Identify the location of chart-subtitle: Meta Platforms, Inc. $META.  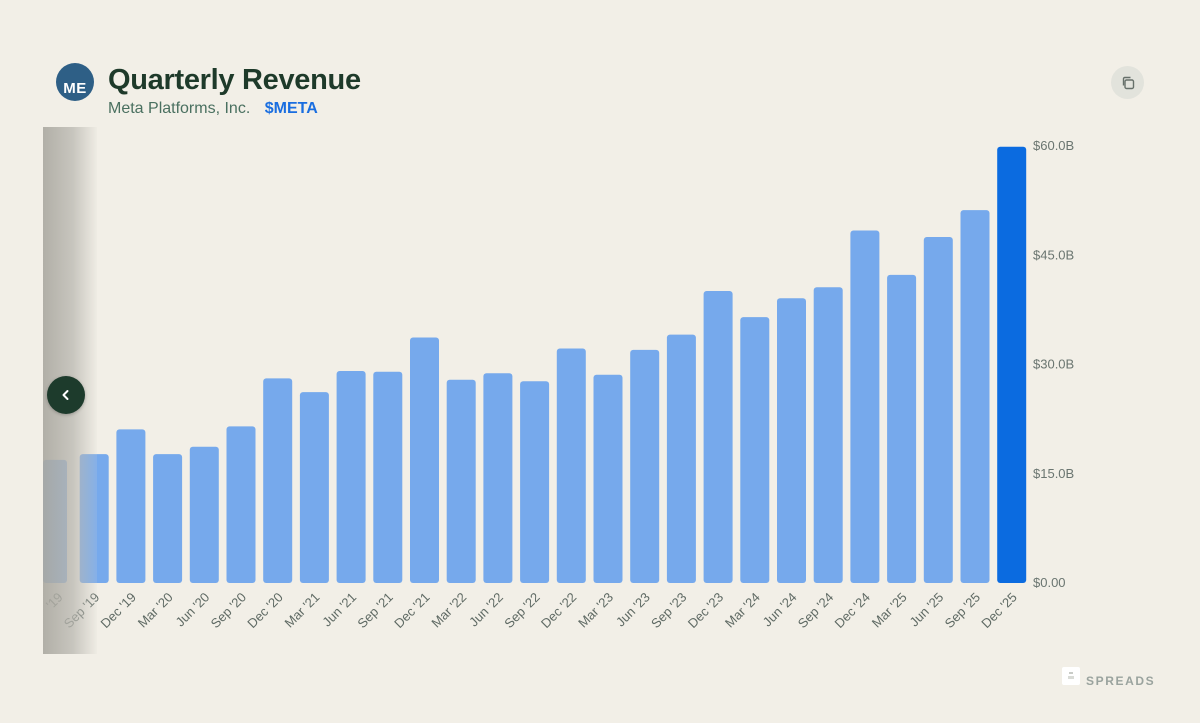
(213, 109).